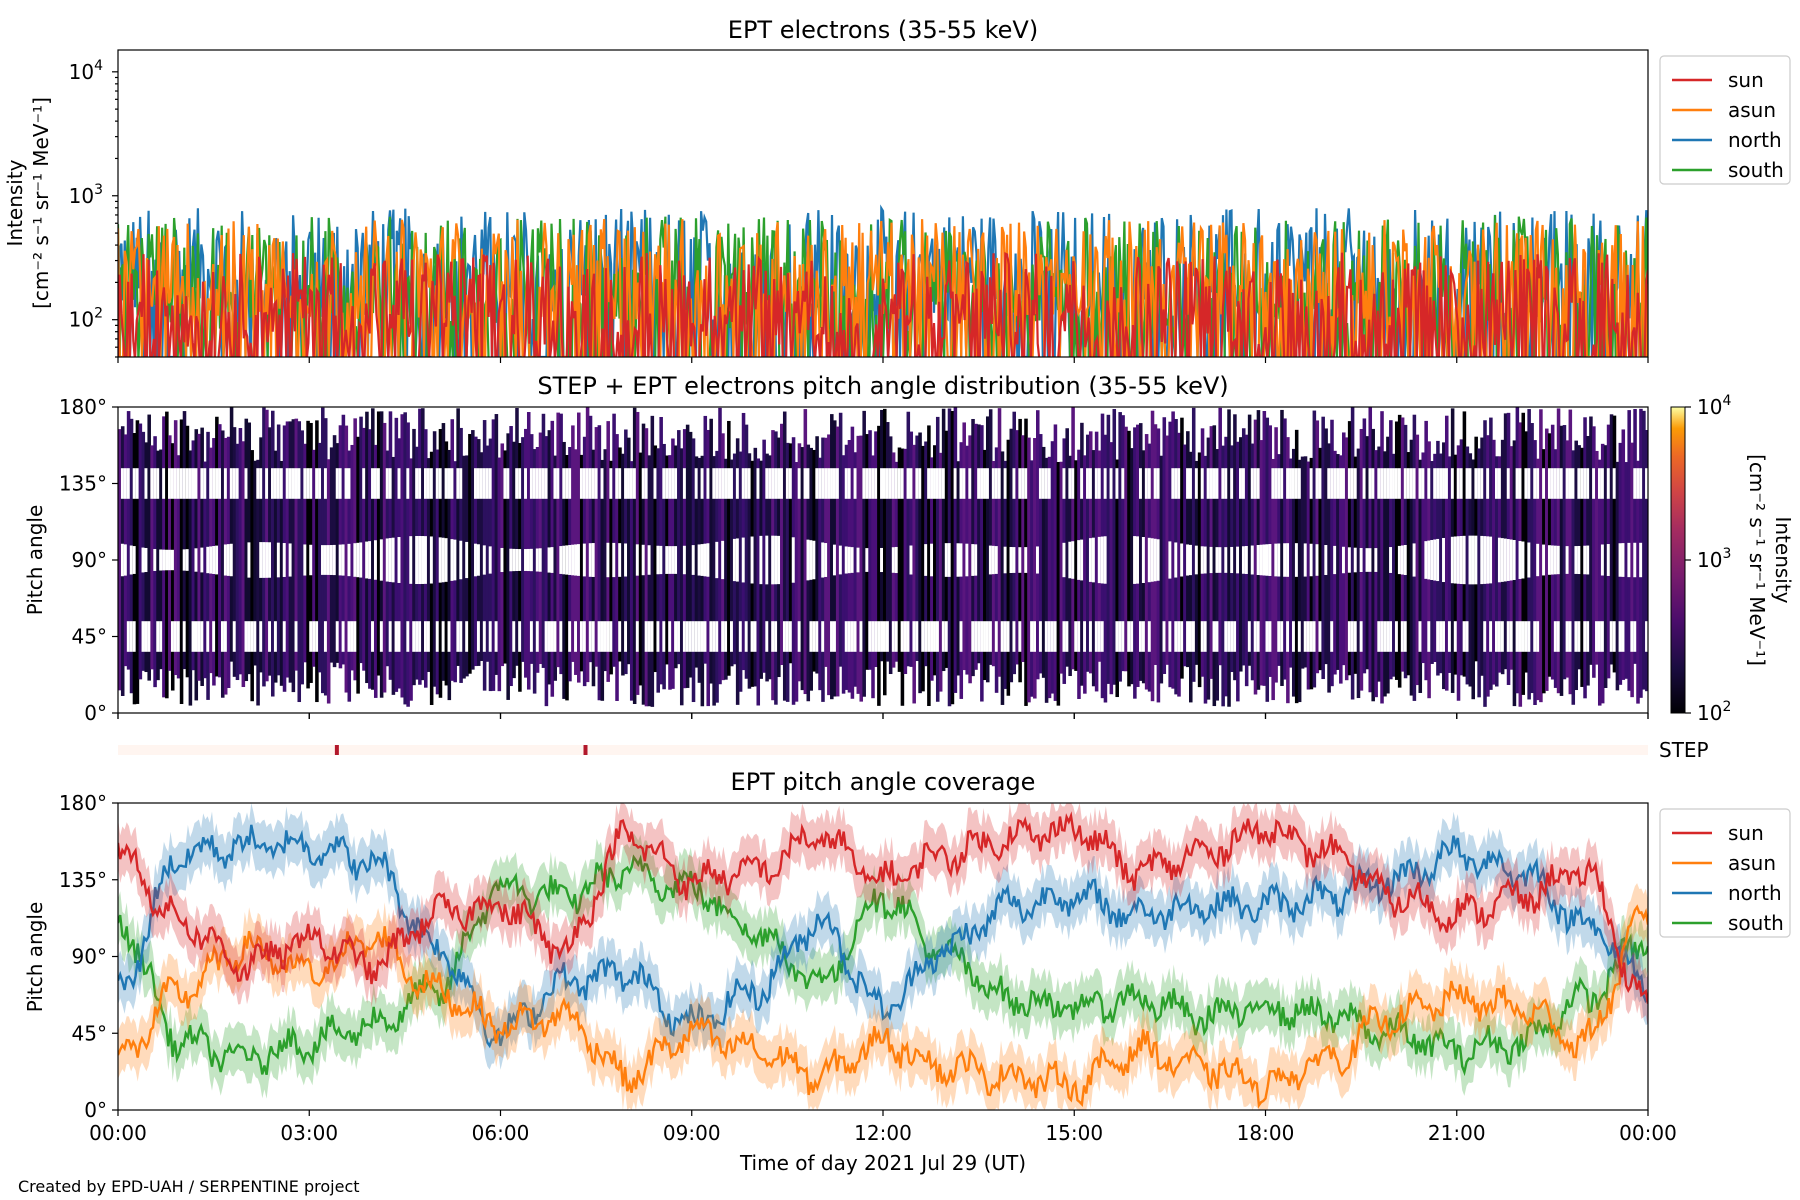 The image size is (1800, 1200). I want to click on y-tick-label: 90°, so click(89, 560).